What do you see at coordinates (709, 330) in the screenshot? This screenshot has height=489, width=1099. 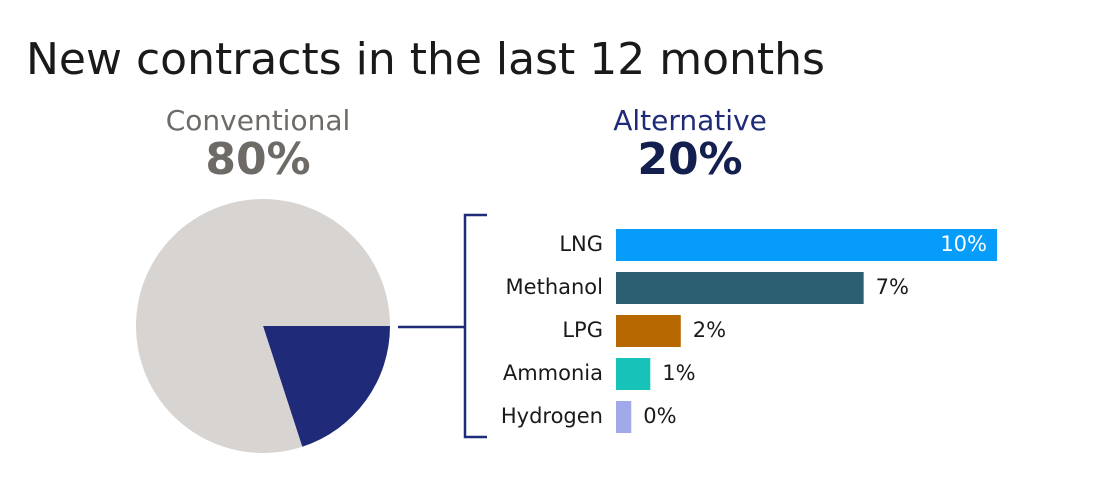 I see `value-label: 2%` at bounding box center [709, 330].